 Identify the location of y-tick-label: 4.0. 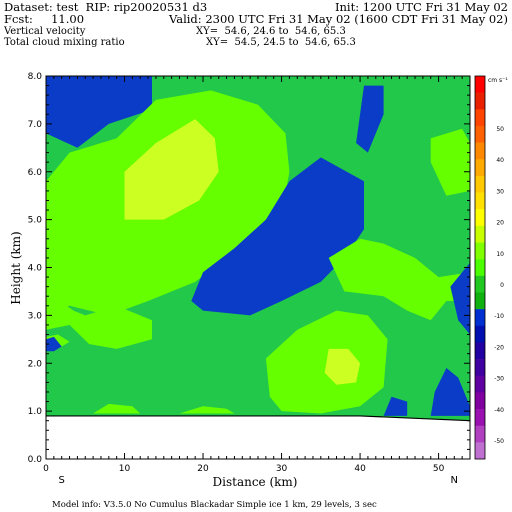
(35, 269).